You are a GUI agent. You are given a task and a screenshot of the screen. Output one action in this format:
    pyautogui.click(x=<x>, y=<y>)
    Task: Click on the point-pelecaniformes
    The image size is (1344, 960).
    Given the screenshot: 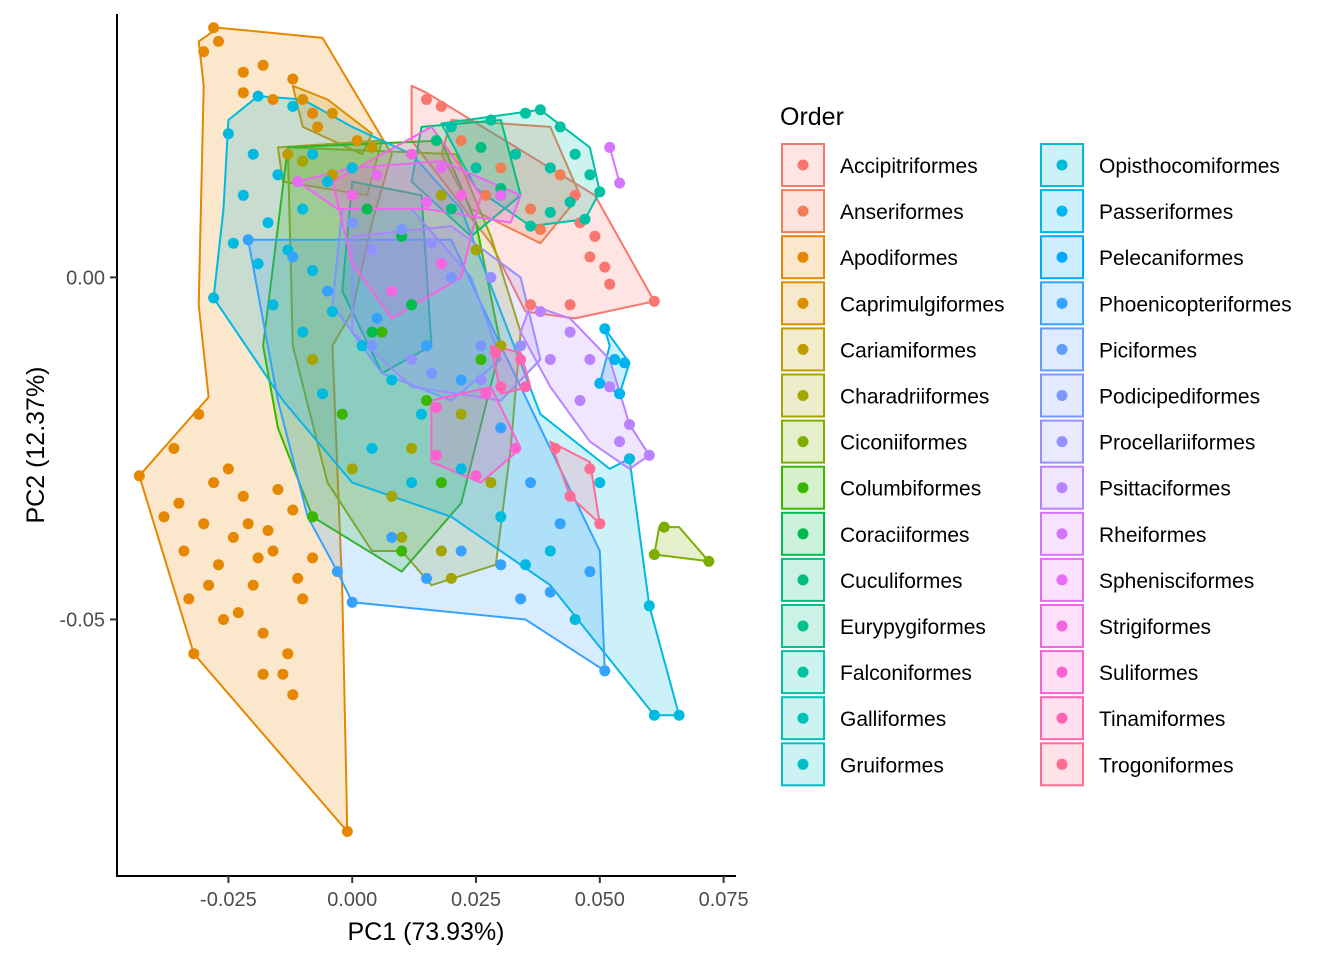 What is the action you would take?
    pyautogui.click(x=625, y=363)
    